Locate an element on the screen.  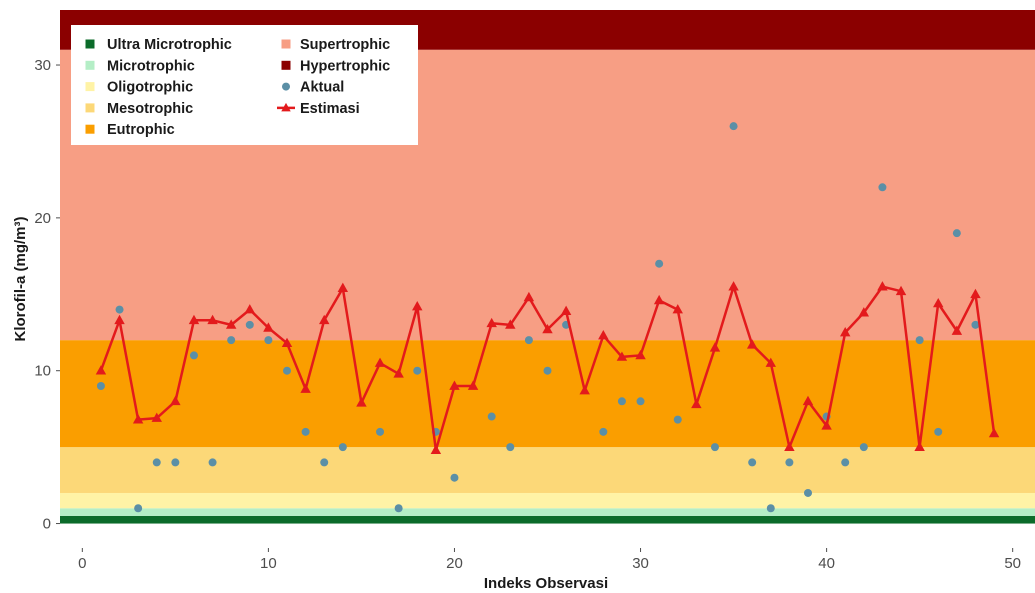
legend-key-ultra-microtrophic is located at coordinates (90, 44).